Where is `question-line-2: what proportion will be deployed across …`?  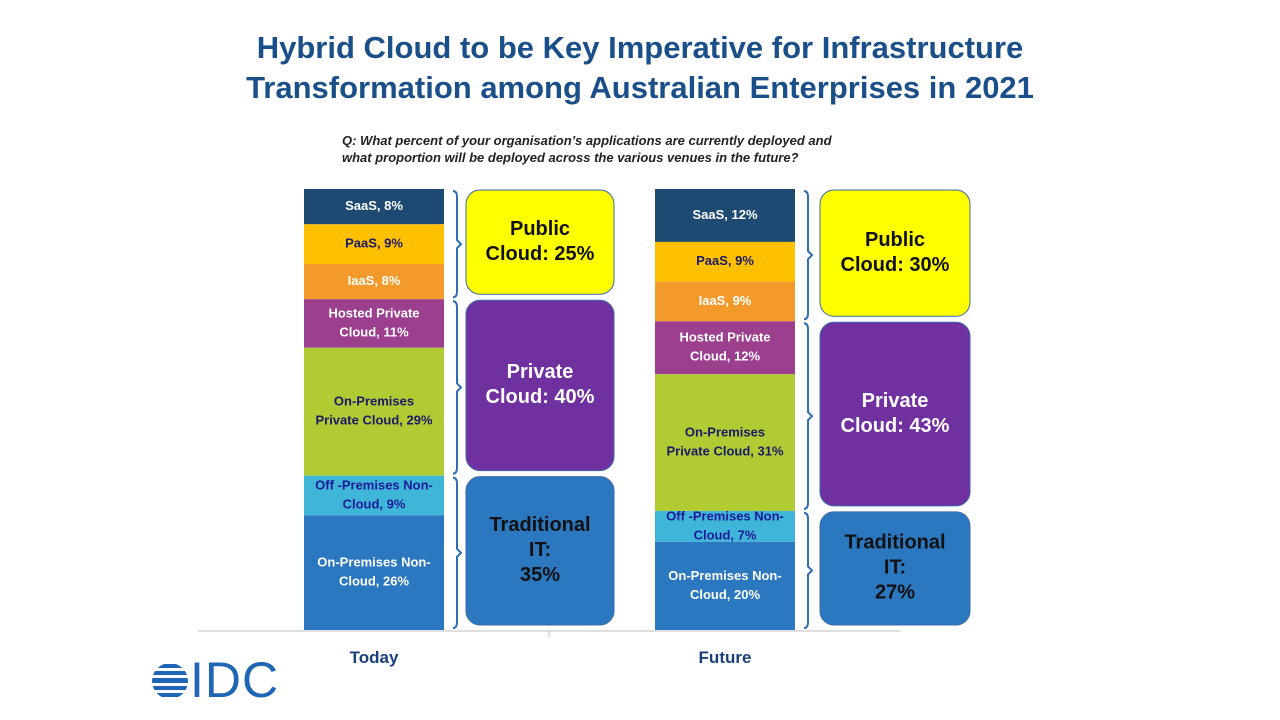
question-line-2: what proportion will be deployed across … is located at coordinates (570, 157).